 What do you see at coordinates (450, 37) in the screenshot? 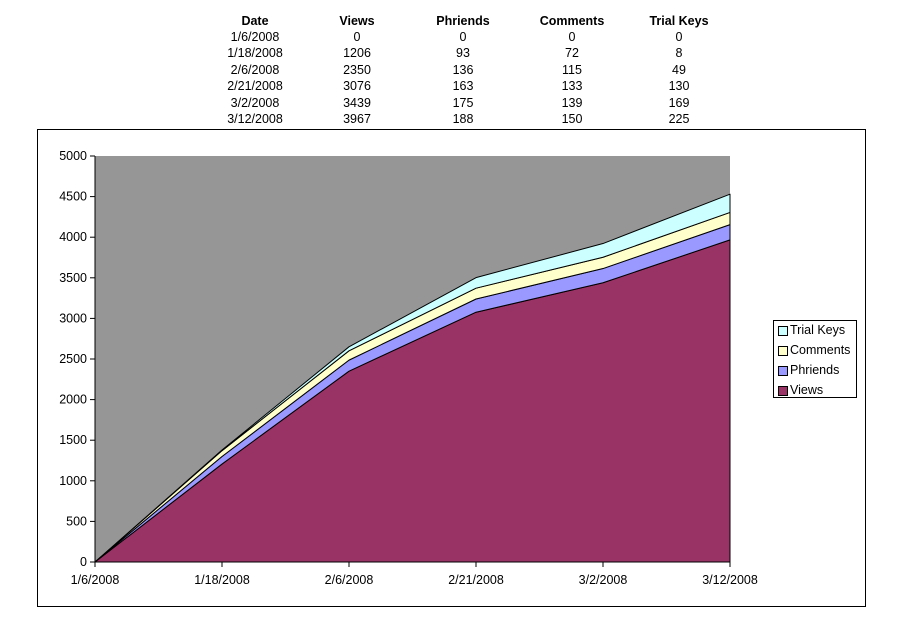
I see `table-row: 1/6/2008 0 0 0 0` at bounding box center [450, 37].